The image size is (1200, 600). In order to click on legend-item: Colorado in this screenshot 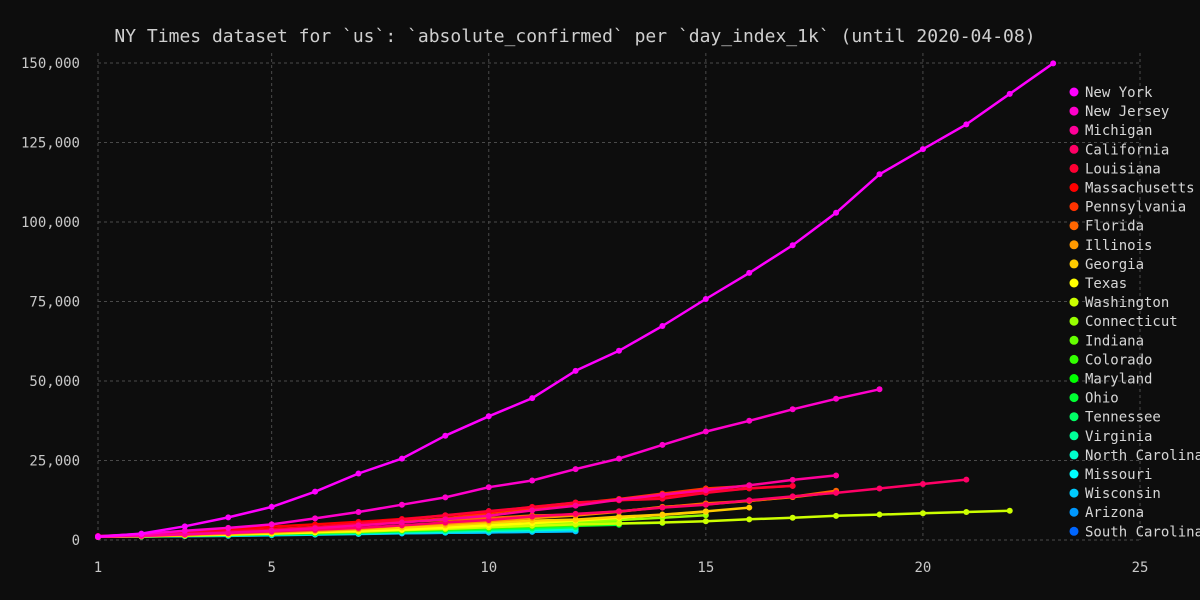, I will do `click(1110, 360)`.